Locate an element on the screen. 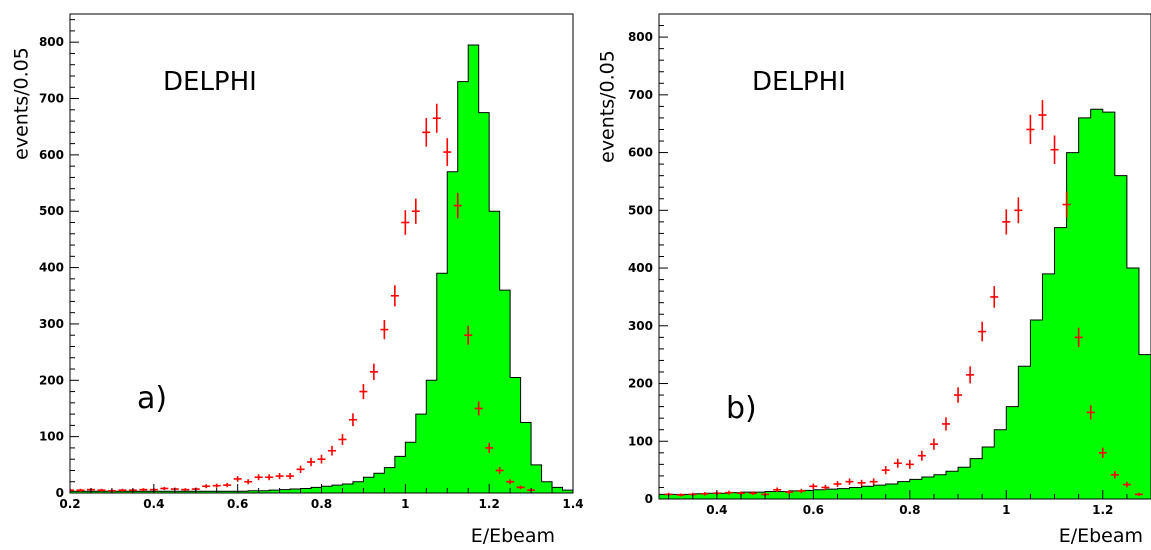  panel-a-y-tick-label: 200 is located at coordinates (51, 380).